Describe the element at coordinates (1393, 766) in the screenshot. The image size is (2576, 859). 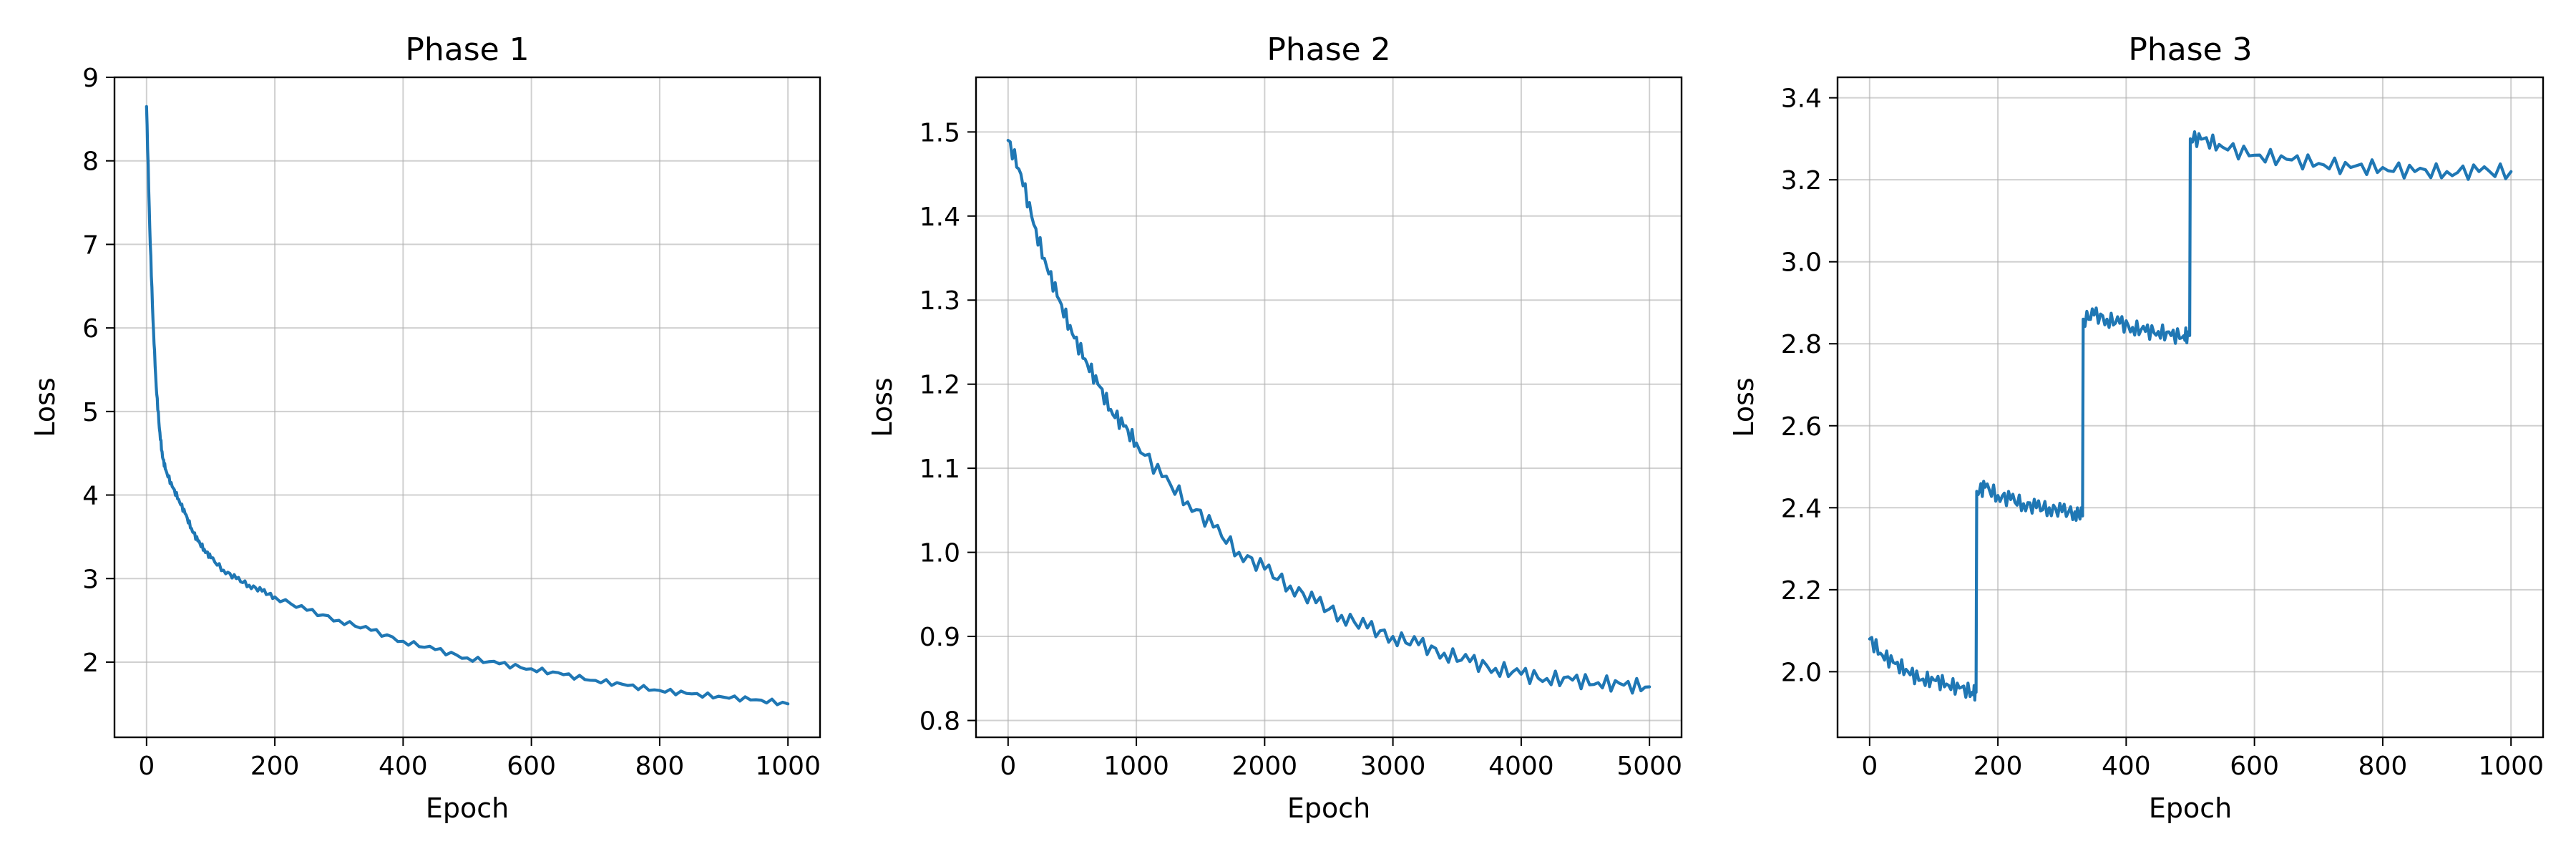
I see `x-tick-label: 3000` at that location.